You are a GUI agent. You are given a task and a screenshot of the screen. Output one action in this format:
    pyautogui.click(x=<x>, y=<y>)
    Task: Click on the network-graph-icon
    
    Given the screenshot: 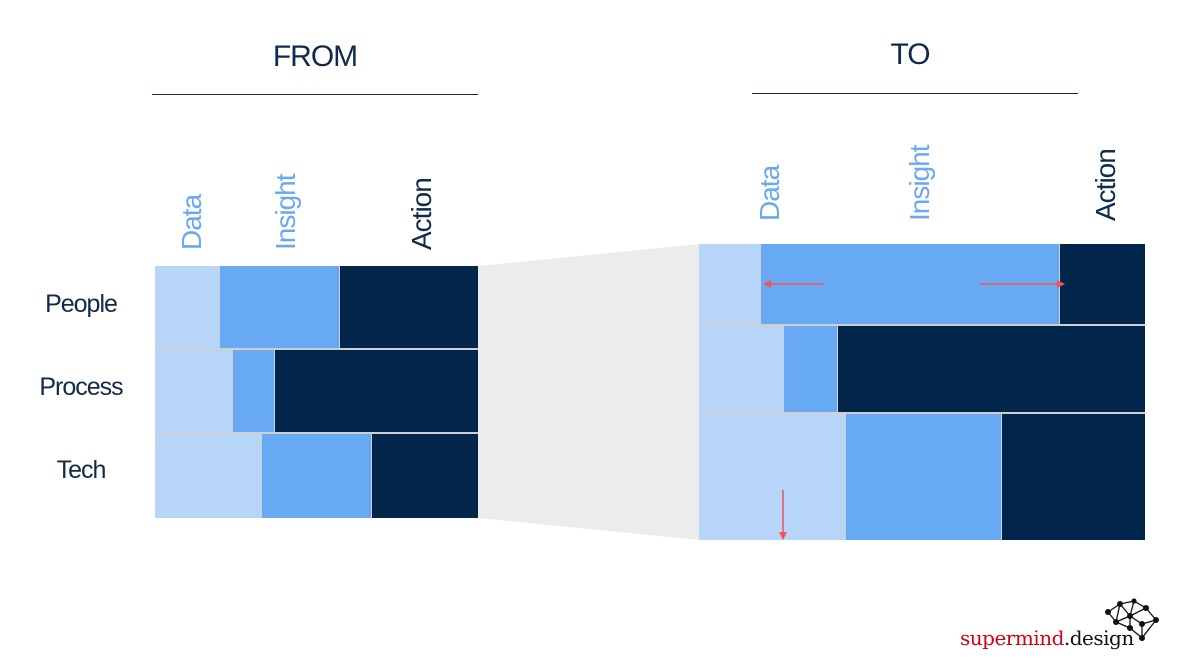 What is the action you would take?
    pyautogui.click(x=1132, y=619)
    